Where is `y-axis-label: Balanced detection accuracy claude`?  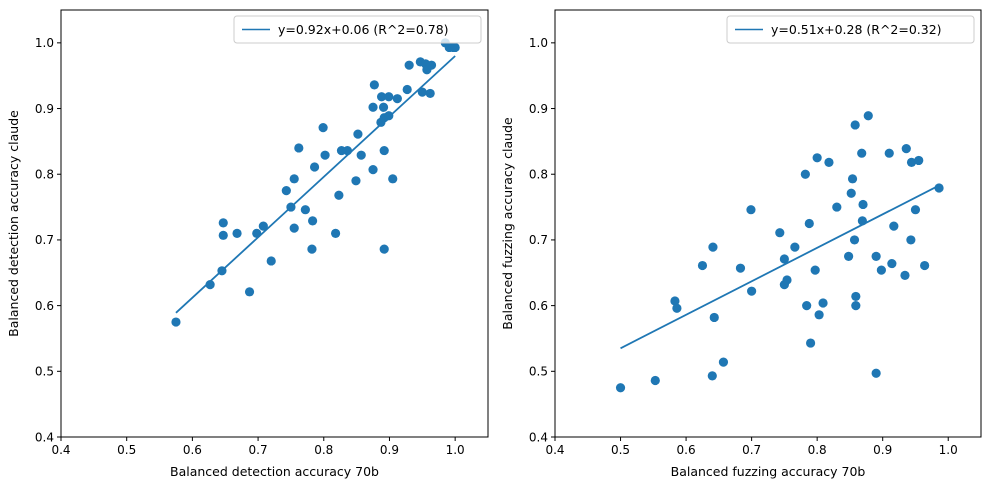
y-axis-label: Balanced detection accuracy claude is located at coordinates (13, 223).